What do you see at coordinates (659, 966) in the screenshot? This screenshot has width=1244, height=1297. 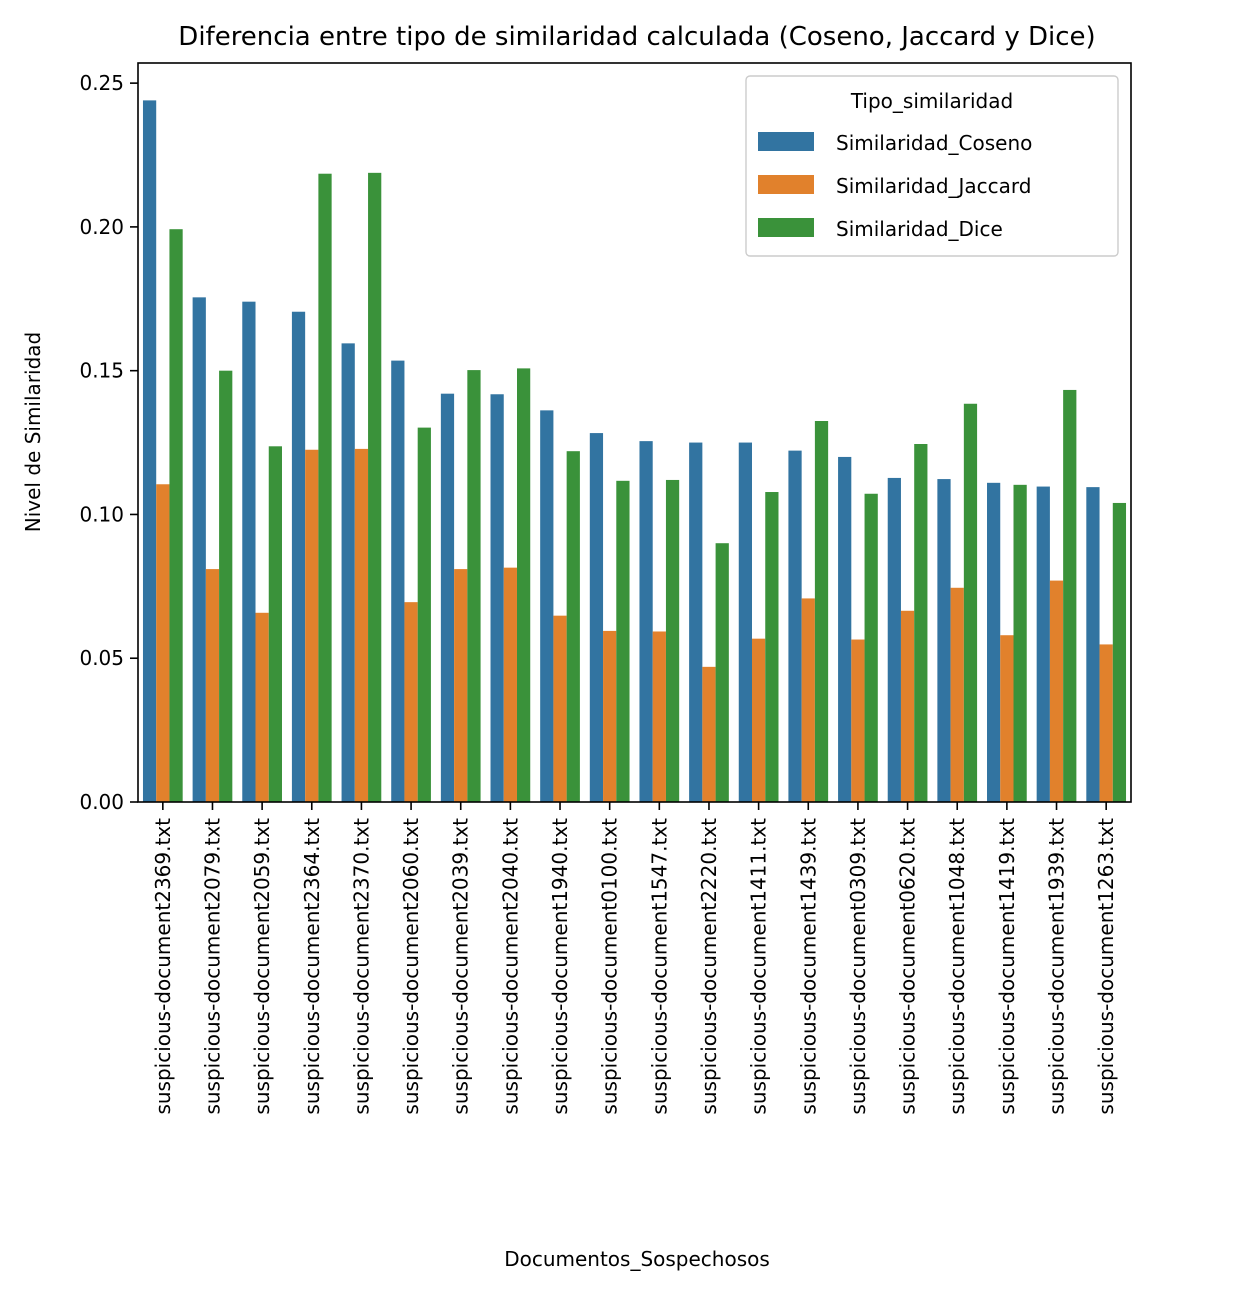 I see `x-tick-label: suspicious-document1547.txt` at bounding box center [659, 966].